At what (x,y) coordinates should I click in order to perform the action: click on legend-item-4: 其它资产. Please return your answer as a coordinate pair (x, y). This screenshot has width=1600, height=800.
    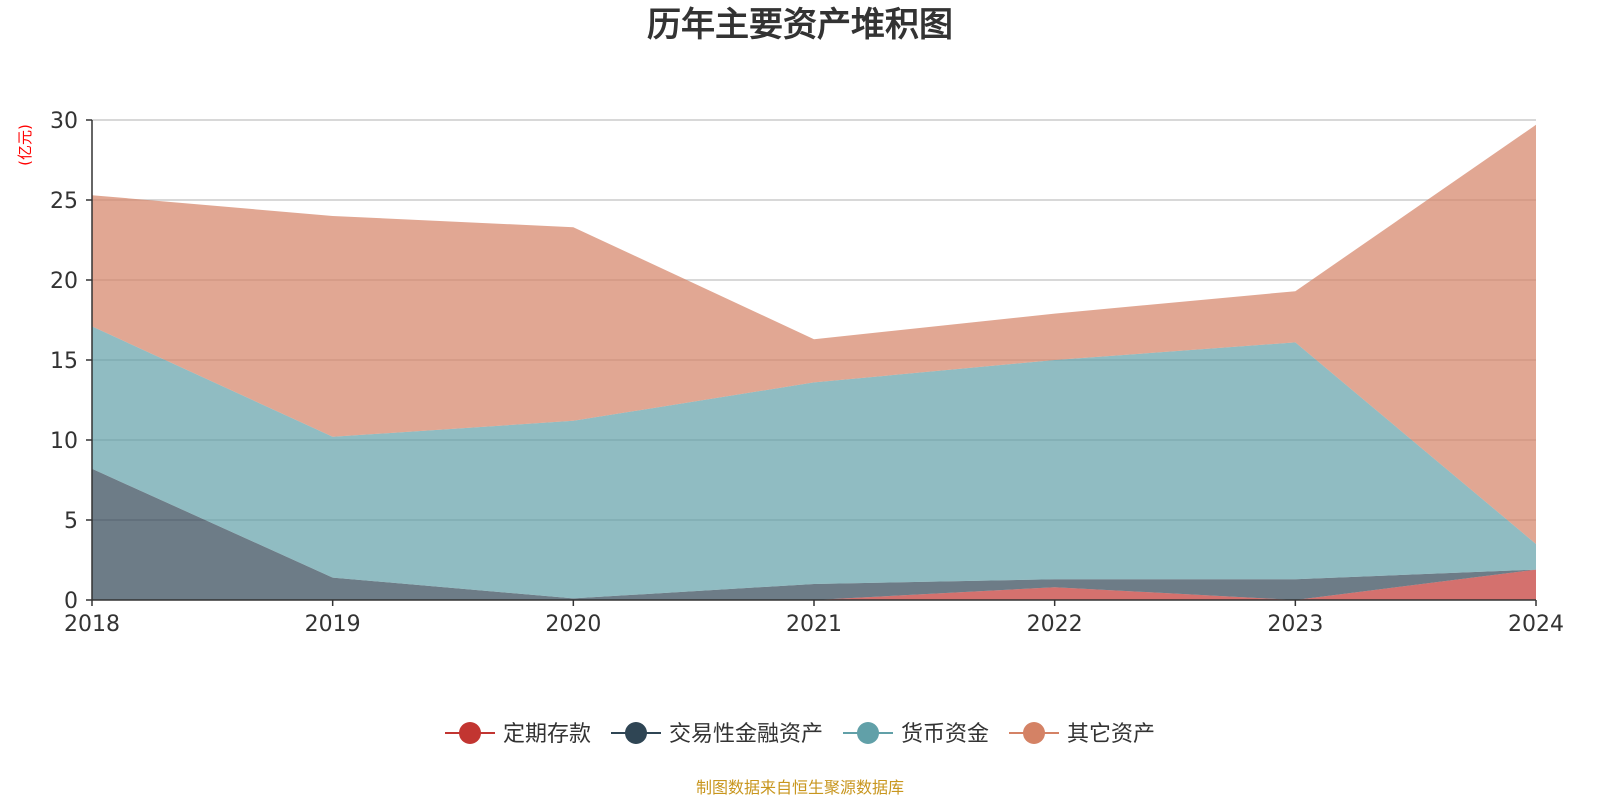
    Looking at the image, I should click on (1082, 734).